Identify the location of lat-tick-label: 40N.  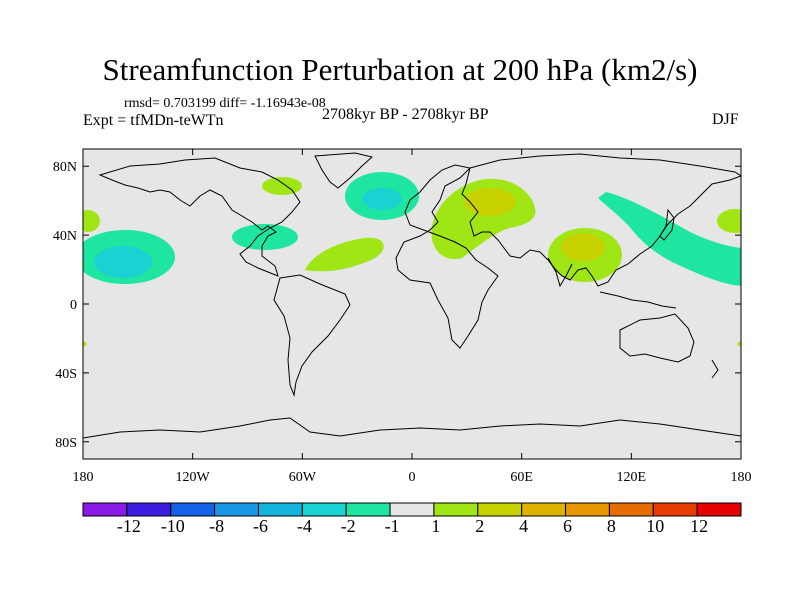
(65, 236).